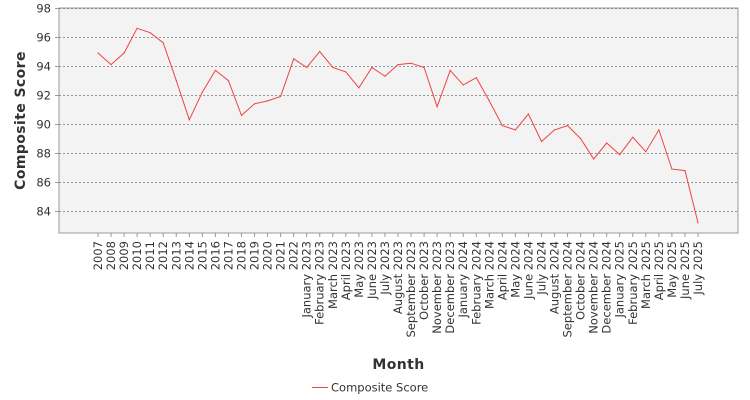 The width and height of the screenshot is (750, 400). I want to click on x-tick-label: 2007, so click(98, 255).